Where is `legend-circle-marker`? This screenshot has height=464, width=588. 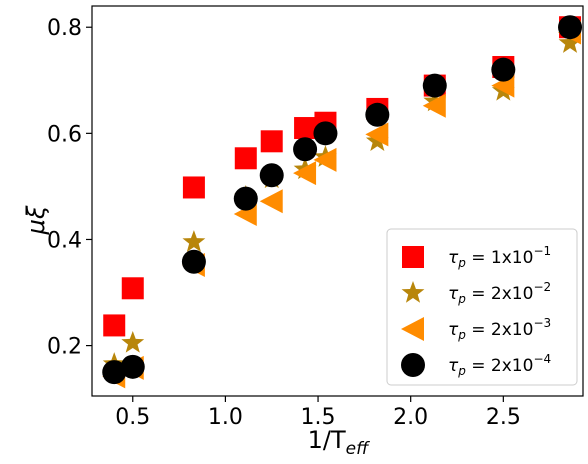 legend-circle-marker is located at coordinates (413, 365).